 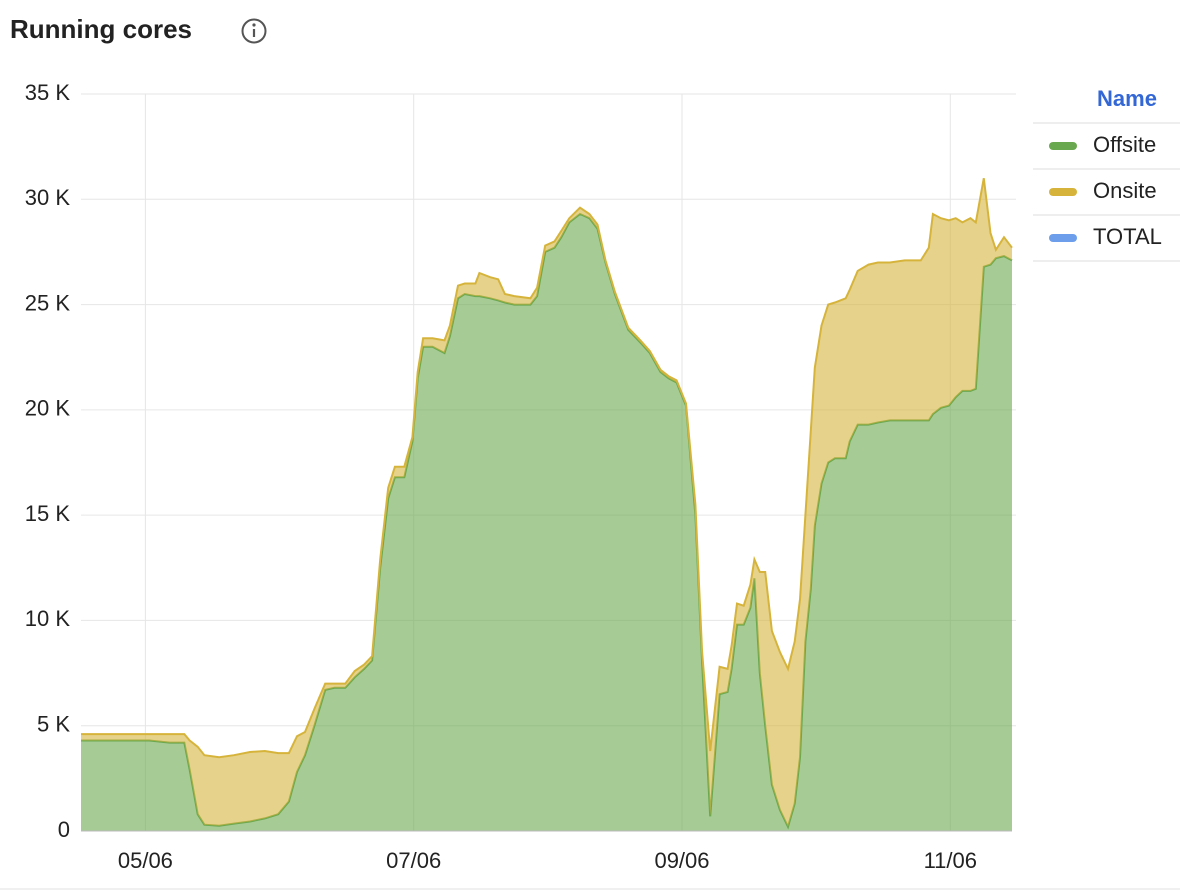 What do you see at coordinates (101, 29) in the screenshot?
I see `chart-title: Running cores` at bounding box center [101, 29].